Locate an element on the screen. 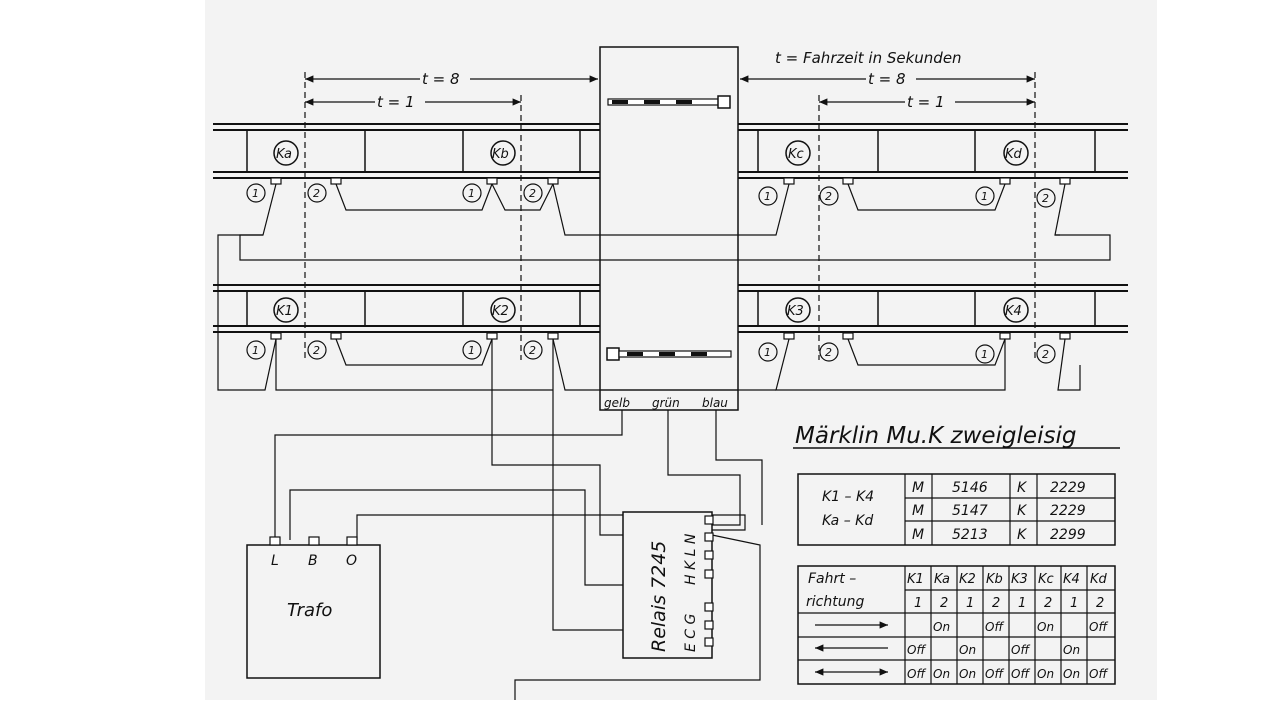  lower-contacts: K1 K2 K3 K4 1 2 1 2 1 2 1 2 is located at coordinates (658, 330).